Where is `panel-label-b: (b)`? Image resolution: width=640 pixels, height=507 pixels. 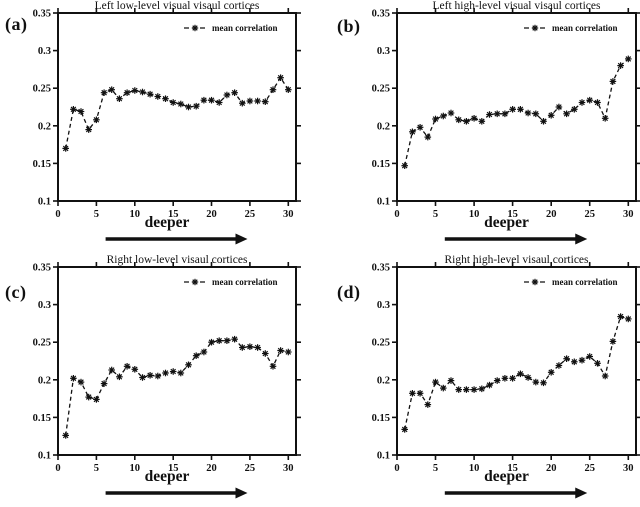 panel-label-b: (b) is located at coordinates (349, 26).